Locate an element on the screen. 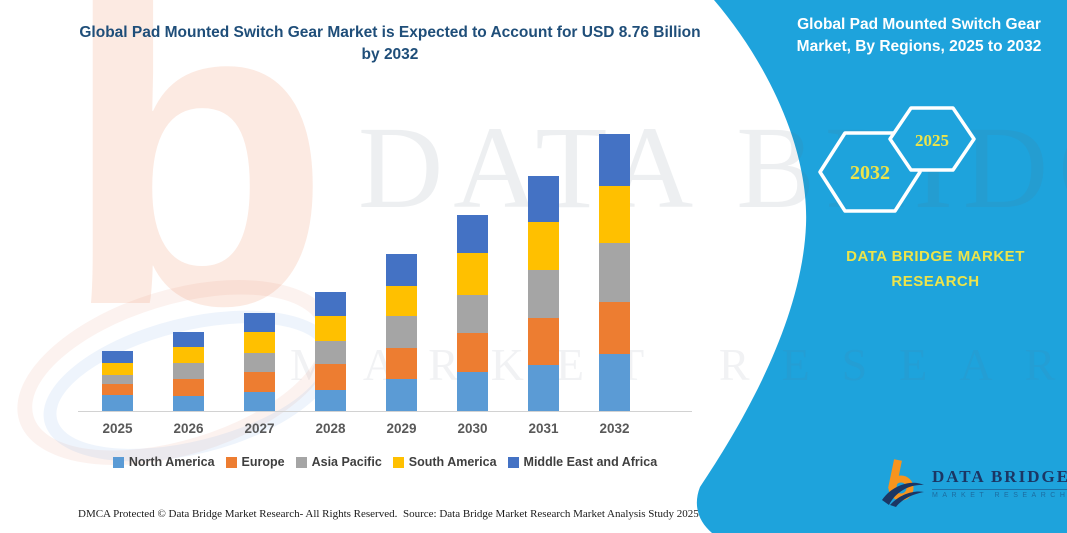 Image resolution: width=1067 pixels, height=533 pixels. x-axis-label: 2028 is located at coordinates (330, 428).